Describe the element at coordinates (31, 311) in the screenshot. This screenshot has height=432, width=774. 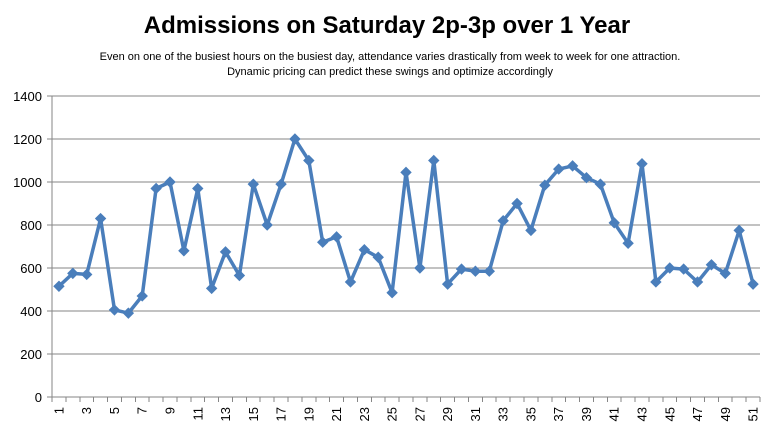
I see `y-tick-label: 400` at that location.